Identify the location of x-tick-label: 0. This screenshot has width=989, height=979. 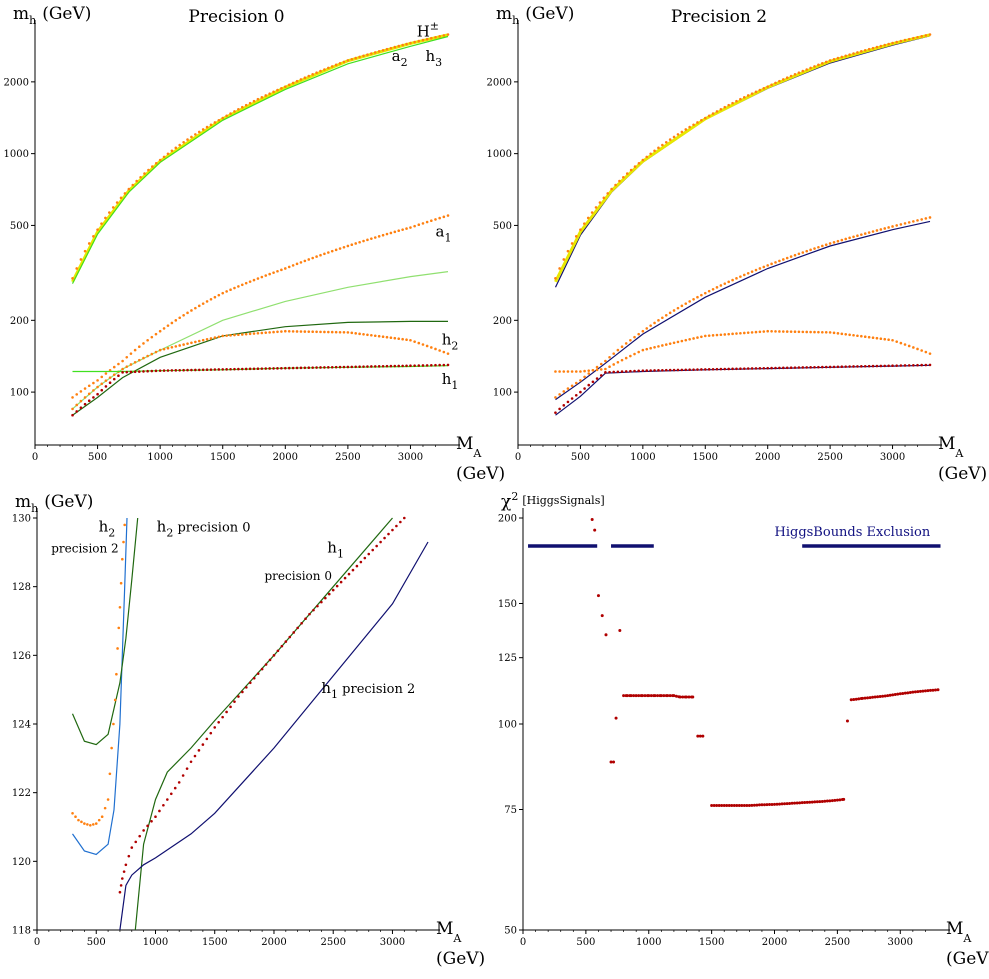
(37, 942).